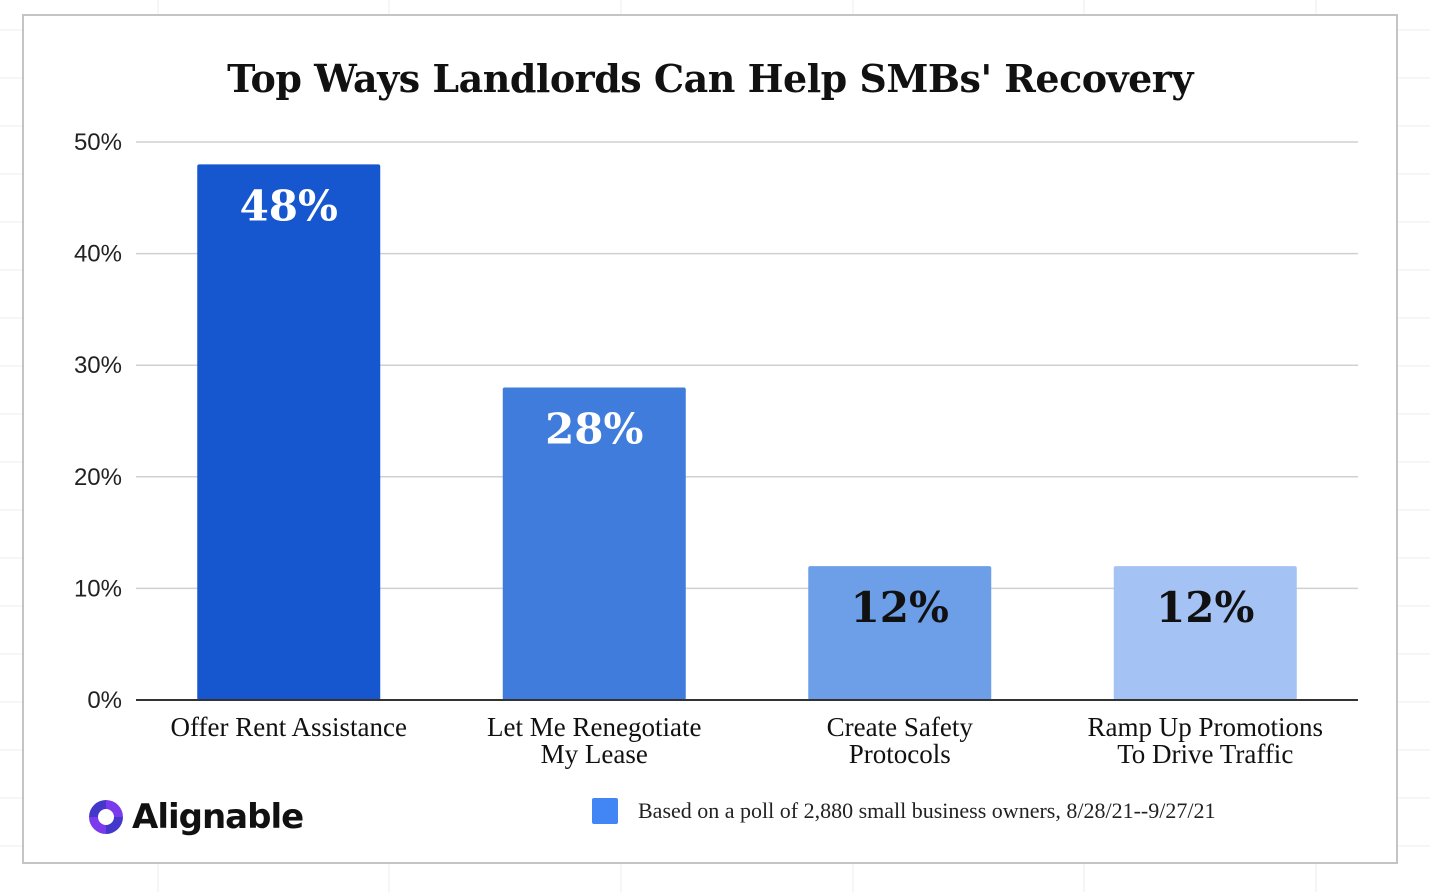 Image resolution: width=1430 pixels, height=892 pixels. Describe the element at coordinates (594, 727) in the screenshot. I see `x-tick-label: Let Me Renegotiate` at that location.